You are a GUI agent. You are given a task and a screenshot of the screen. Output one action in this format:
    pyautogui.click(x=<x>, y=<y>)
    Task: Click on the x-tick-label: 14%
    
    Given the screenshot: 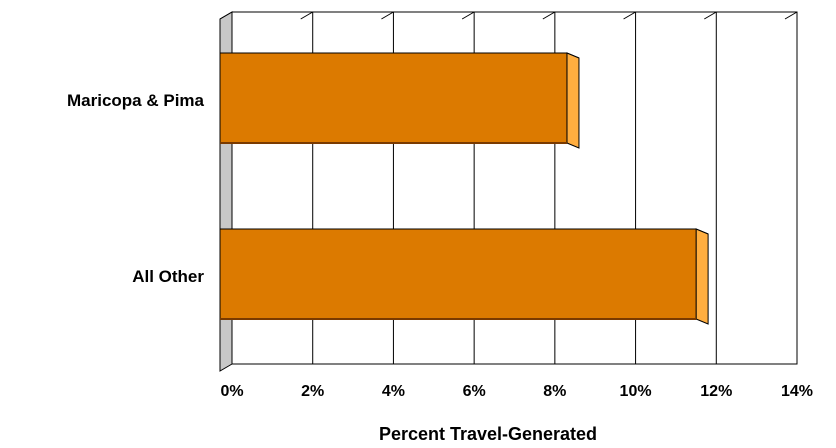 What is the action you would take?
    pyautogui.click(x=797, y=391)
    